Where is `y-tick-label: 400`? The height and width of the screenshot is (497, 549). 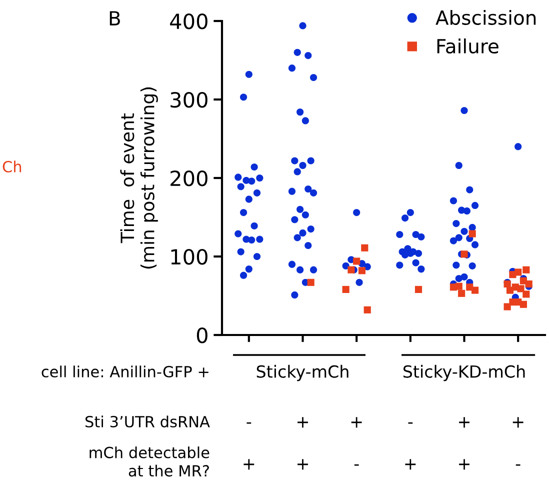
y-tick-label: 400 is located at coordinates (189, 21).